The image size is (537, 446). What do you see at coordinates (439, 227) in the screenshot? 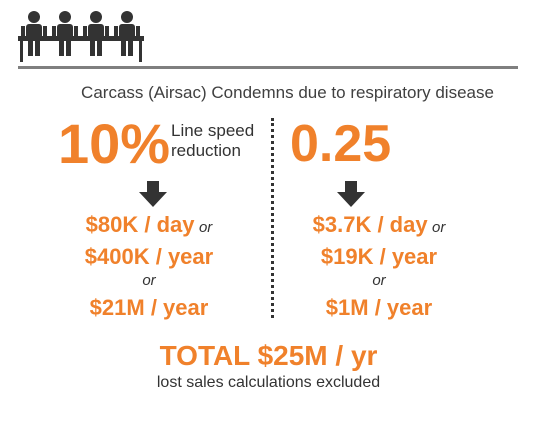
I see `right-or-1: or` at bounding box center [439, 227].